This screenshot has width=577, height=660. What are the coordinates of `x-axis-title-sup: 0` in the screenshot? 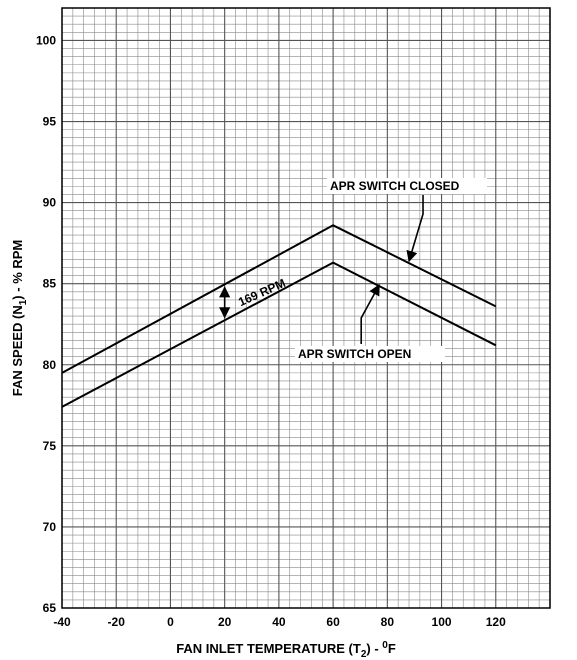 It's located at (385, 645).